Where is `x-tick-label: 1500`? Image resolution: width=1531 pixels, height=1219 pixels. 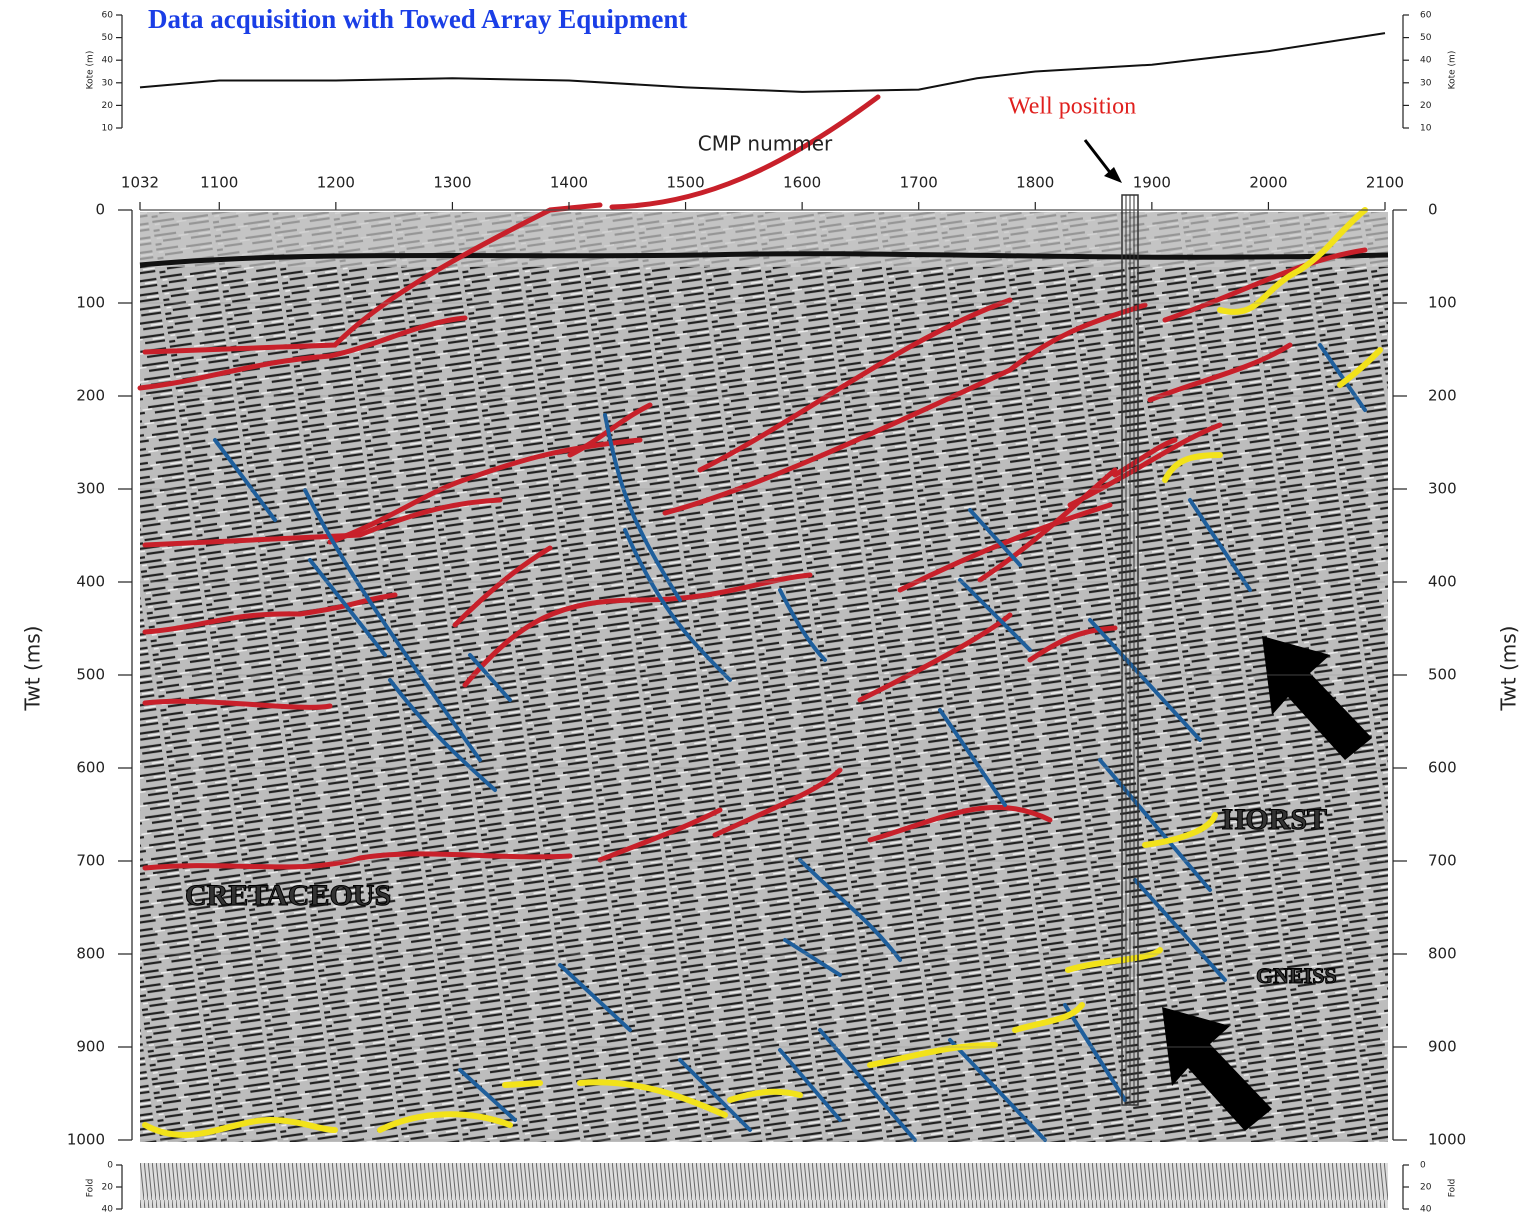 x-tick-label: 1500 is located at coordinates (685, 183).